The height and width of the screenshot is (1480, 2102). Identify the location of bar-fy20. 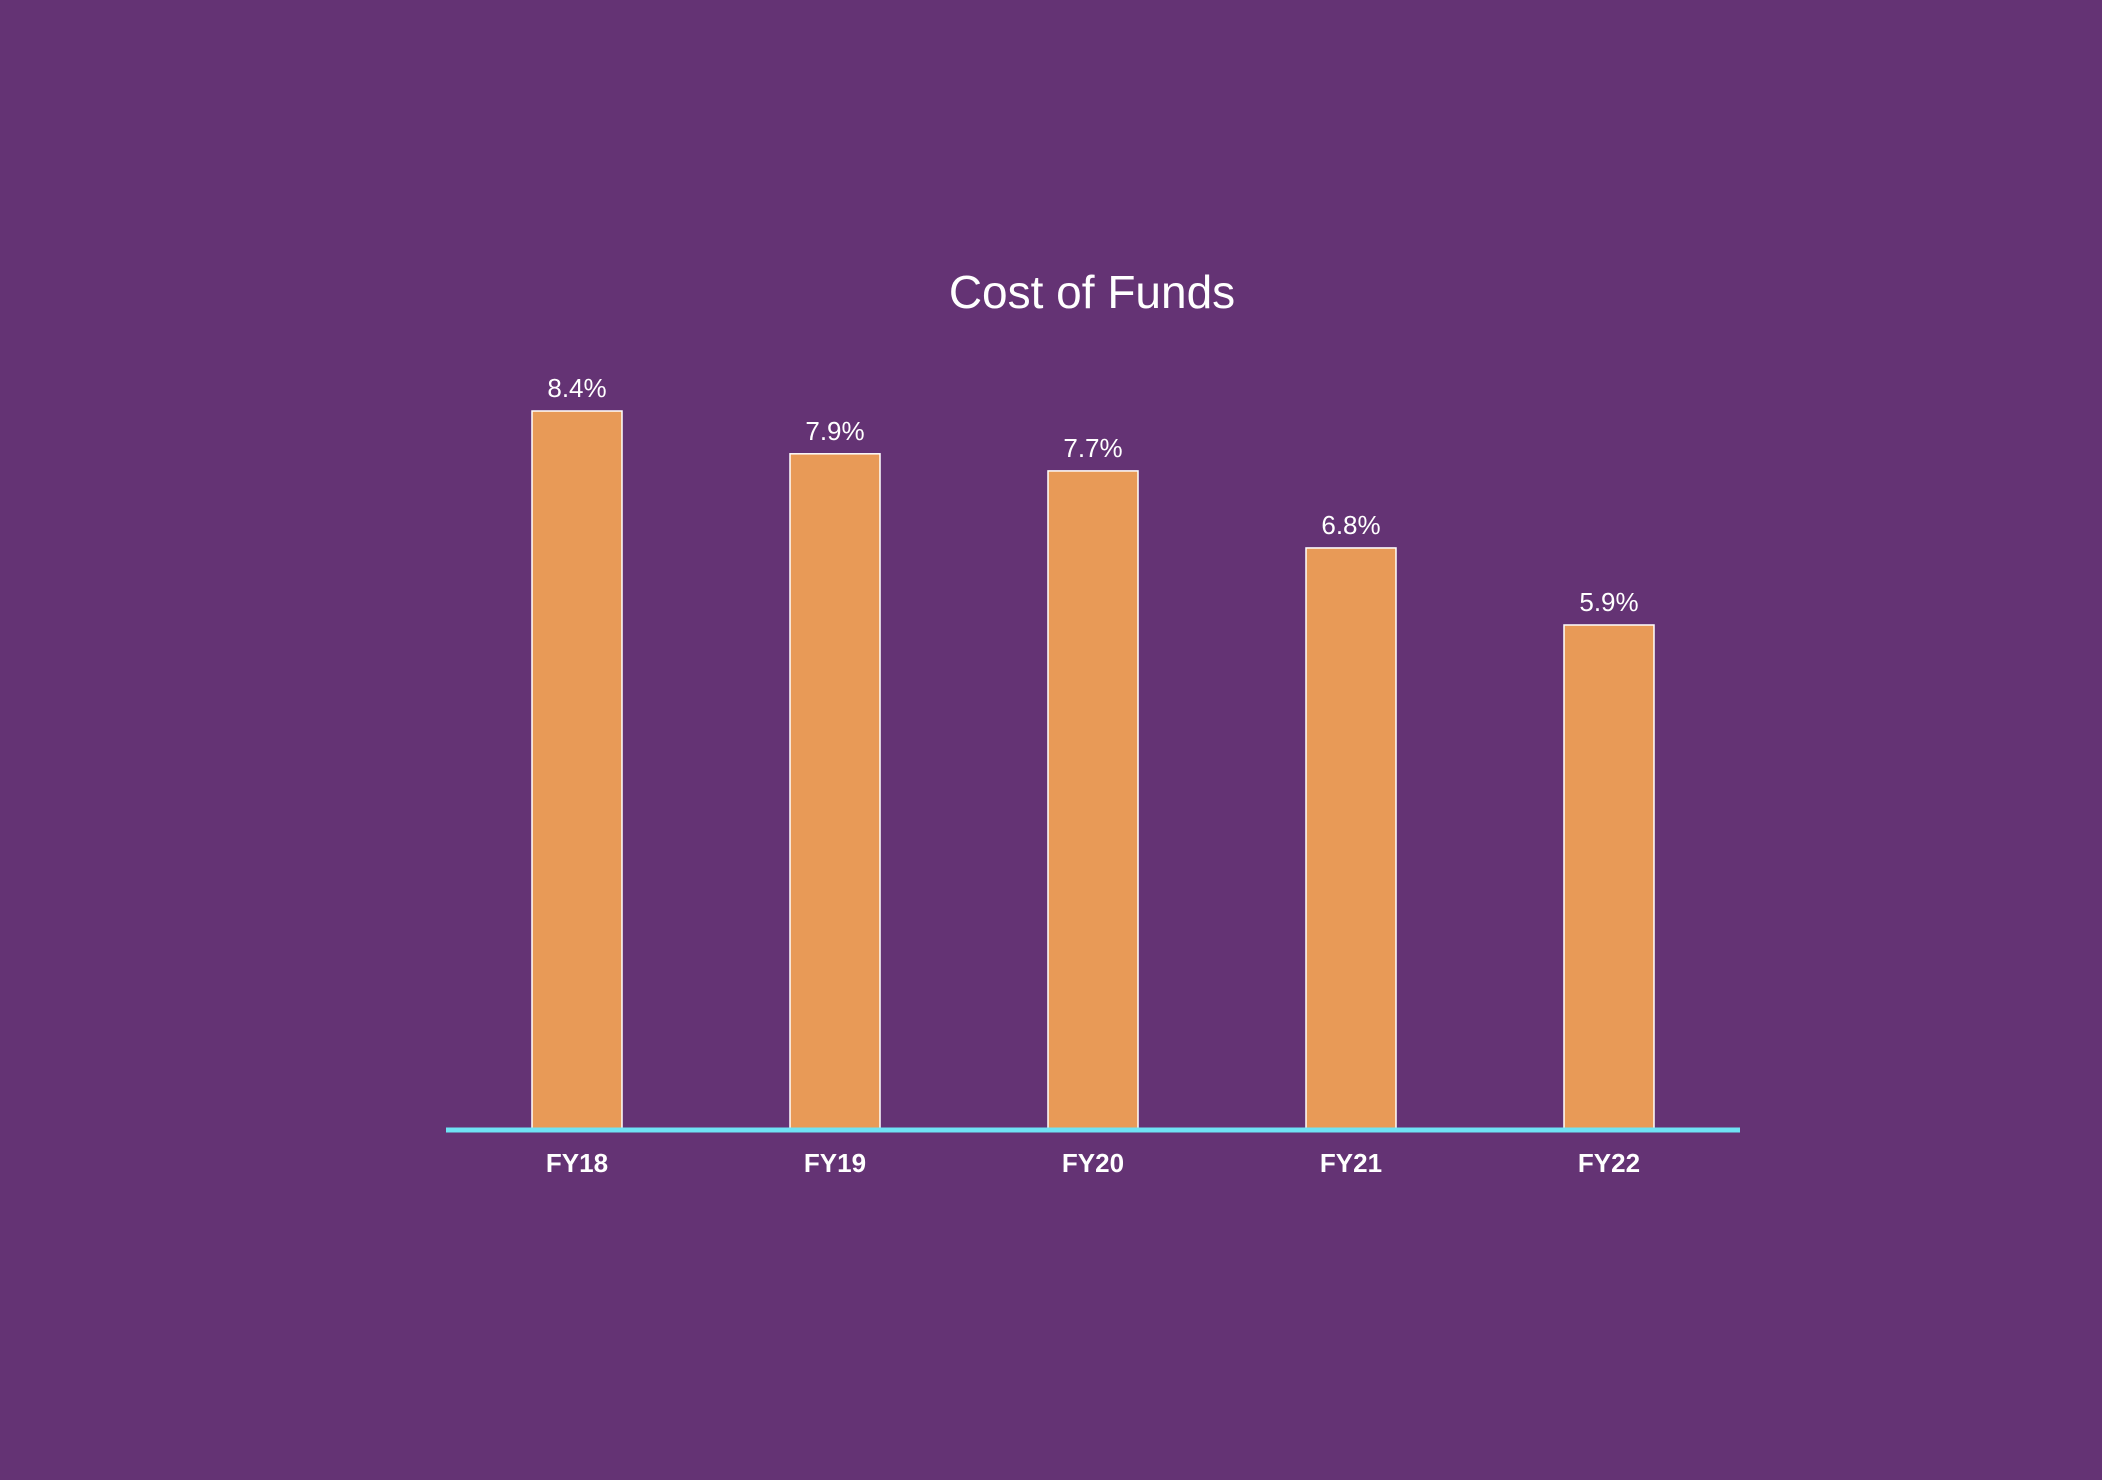
(1093, 800).